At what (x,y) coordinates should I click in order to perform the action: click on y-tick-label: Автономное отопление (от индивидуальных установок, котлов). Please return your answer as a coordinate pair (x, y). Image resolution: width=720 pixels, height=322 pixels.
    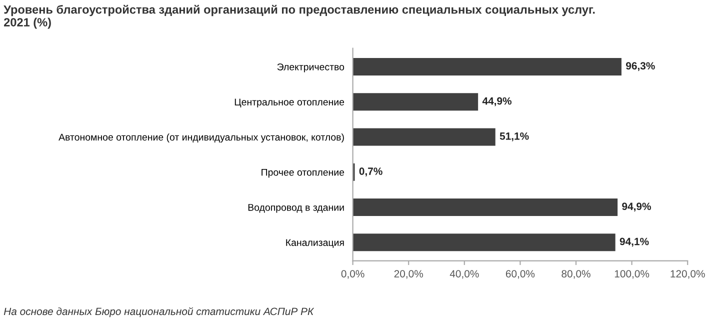
    Looking at the image, I should click on (201, 138).